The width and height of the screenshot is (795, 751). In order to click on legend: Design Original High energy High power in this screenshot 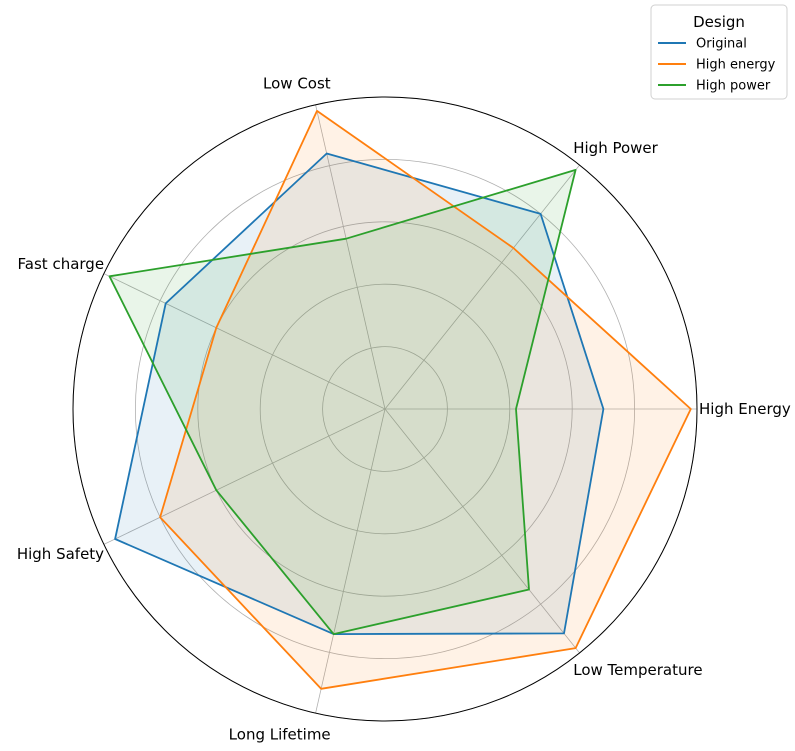, I will do `click(719, 52)`.